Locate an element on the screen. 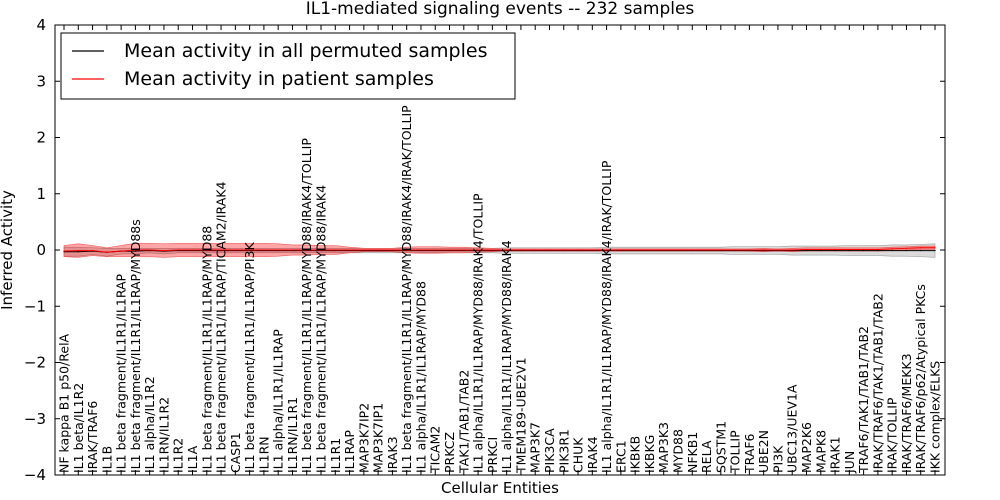 The width and height of the screenshot is (1000, 500). x-tick-label: PRKCI is located at coordinates (492, 455).